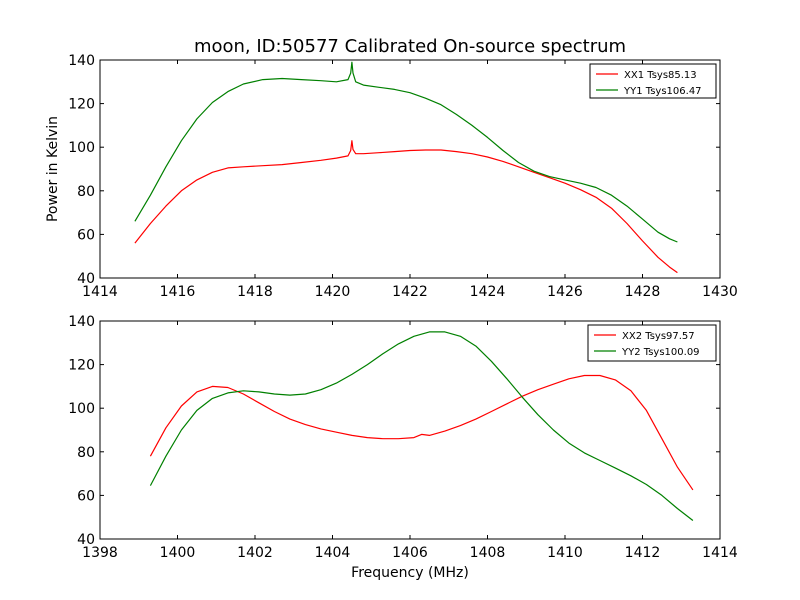 The image size is (800, 600). What do you see at coordinates (660, 75) in the screenshot?
I see `legend-label: XX1 Tsys85.13` at bounding box center [660, 75].